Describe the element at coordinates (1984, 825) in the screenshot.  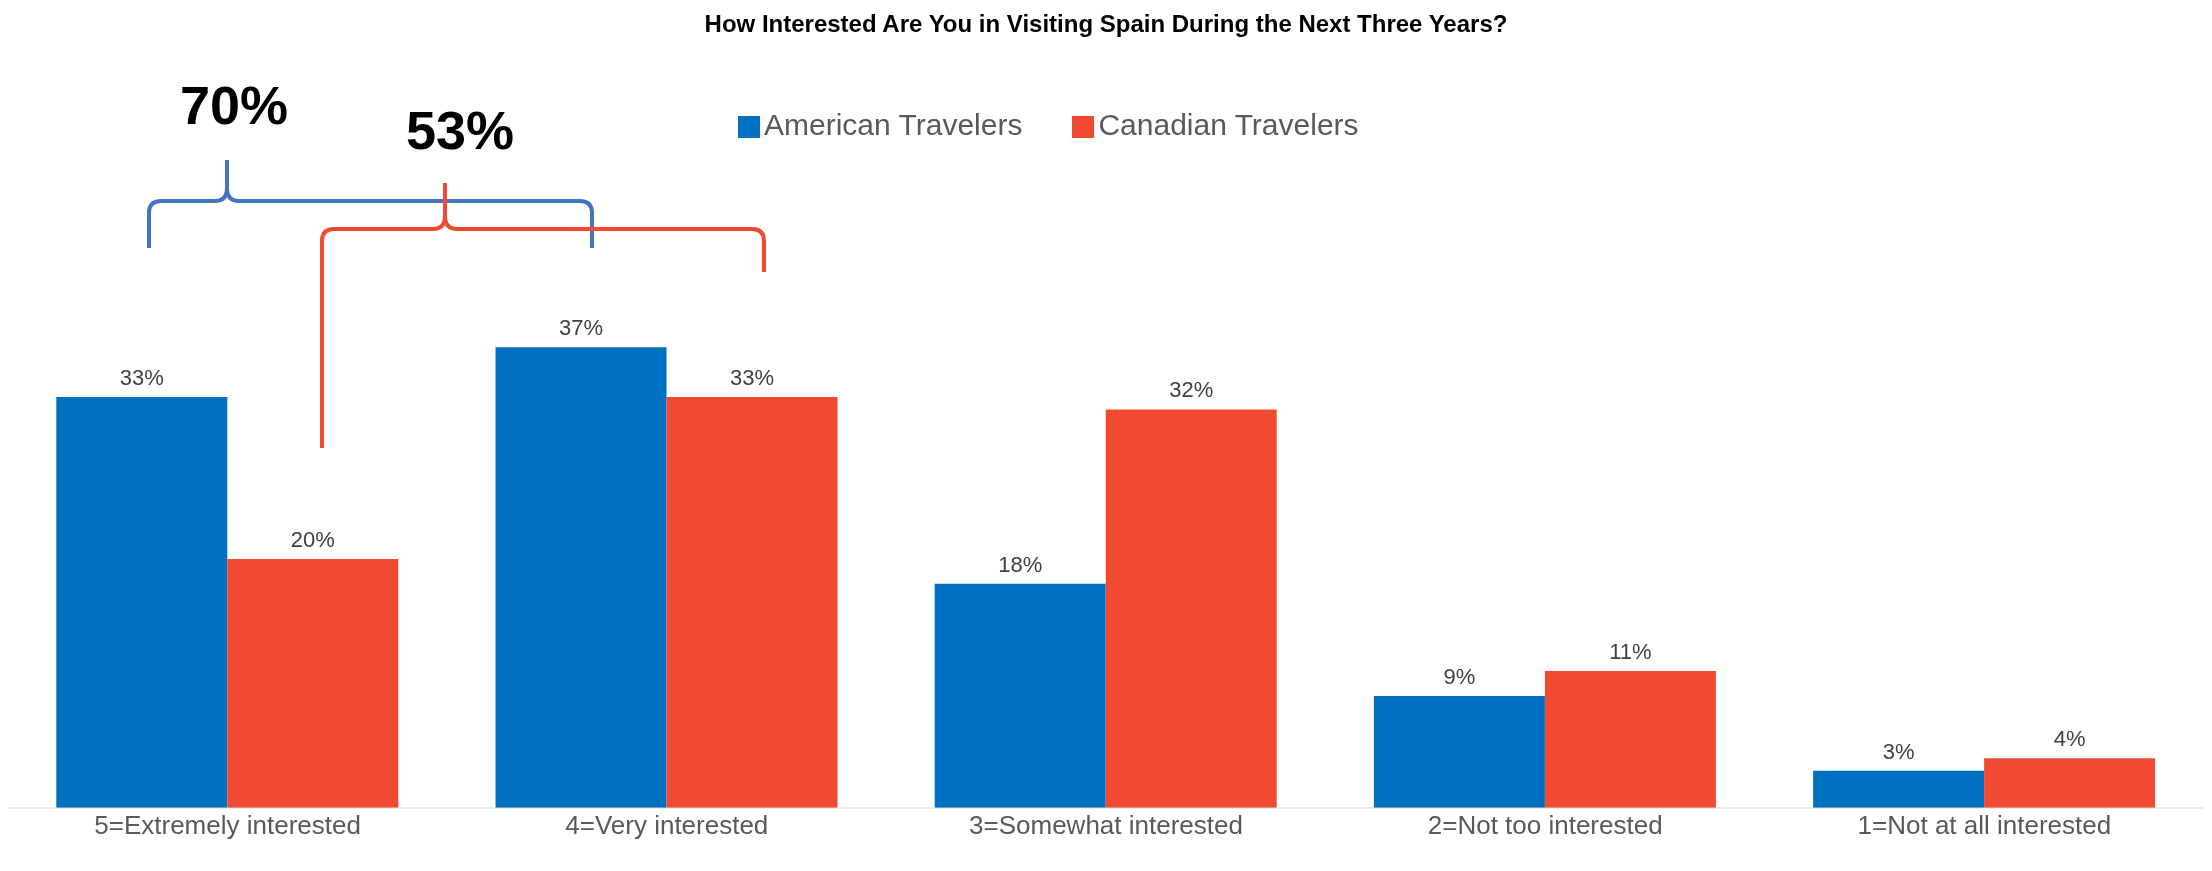
I see `x-tick-label: 1=Not at all interested` at that location.